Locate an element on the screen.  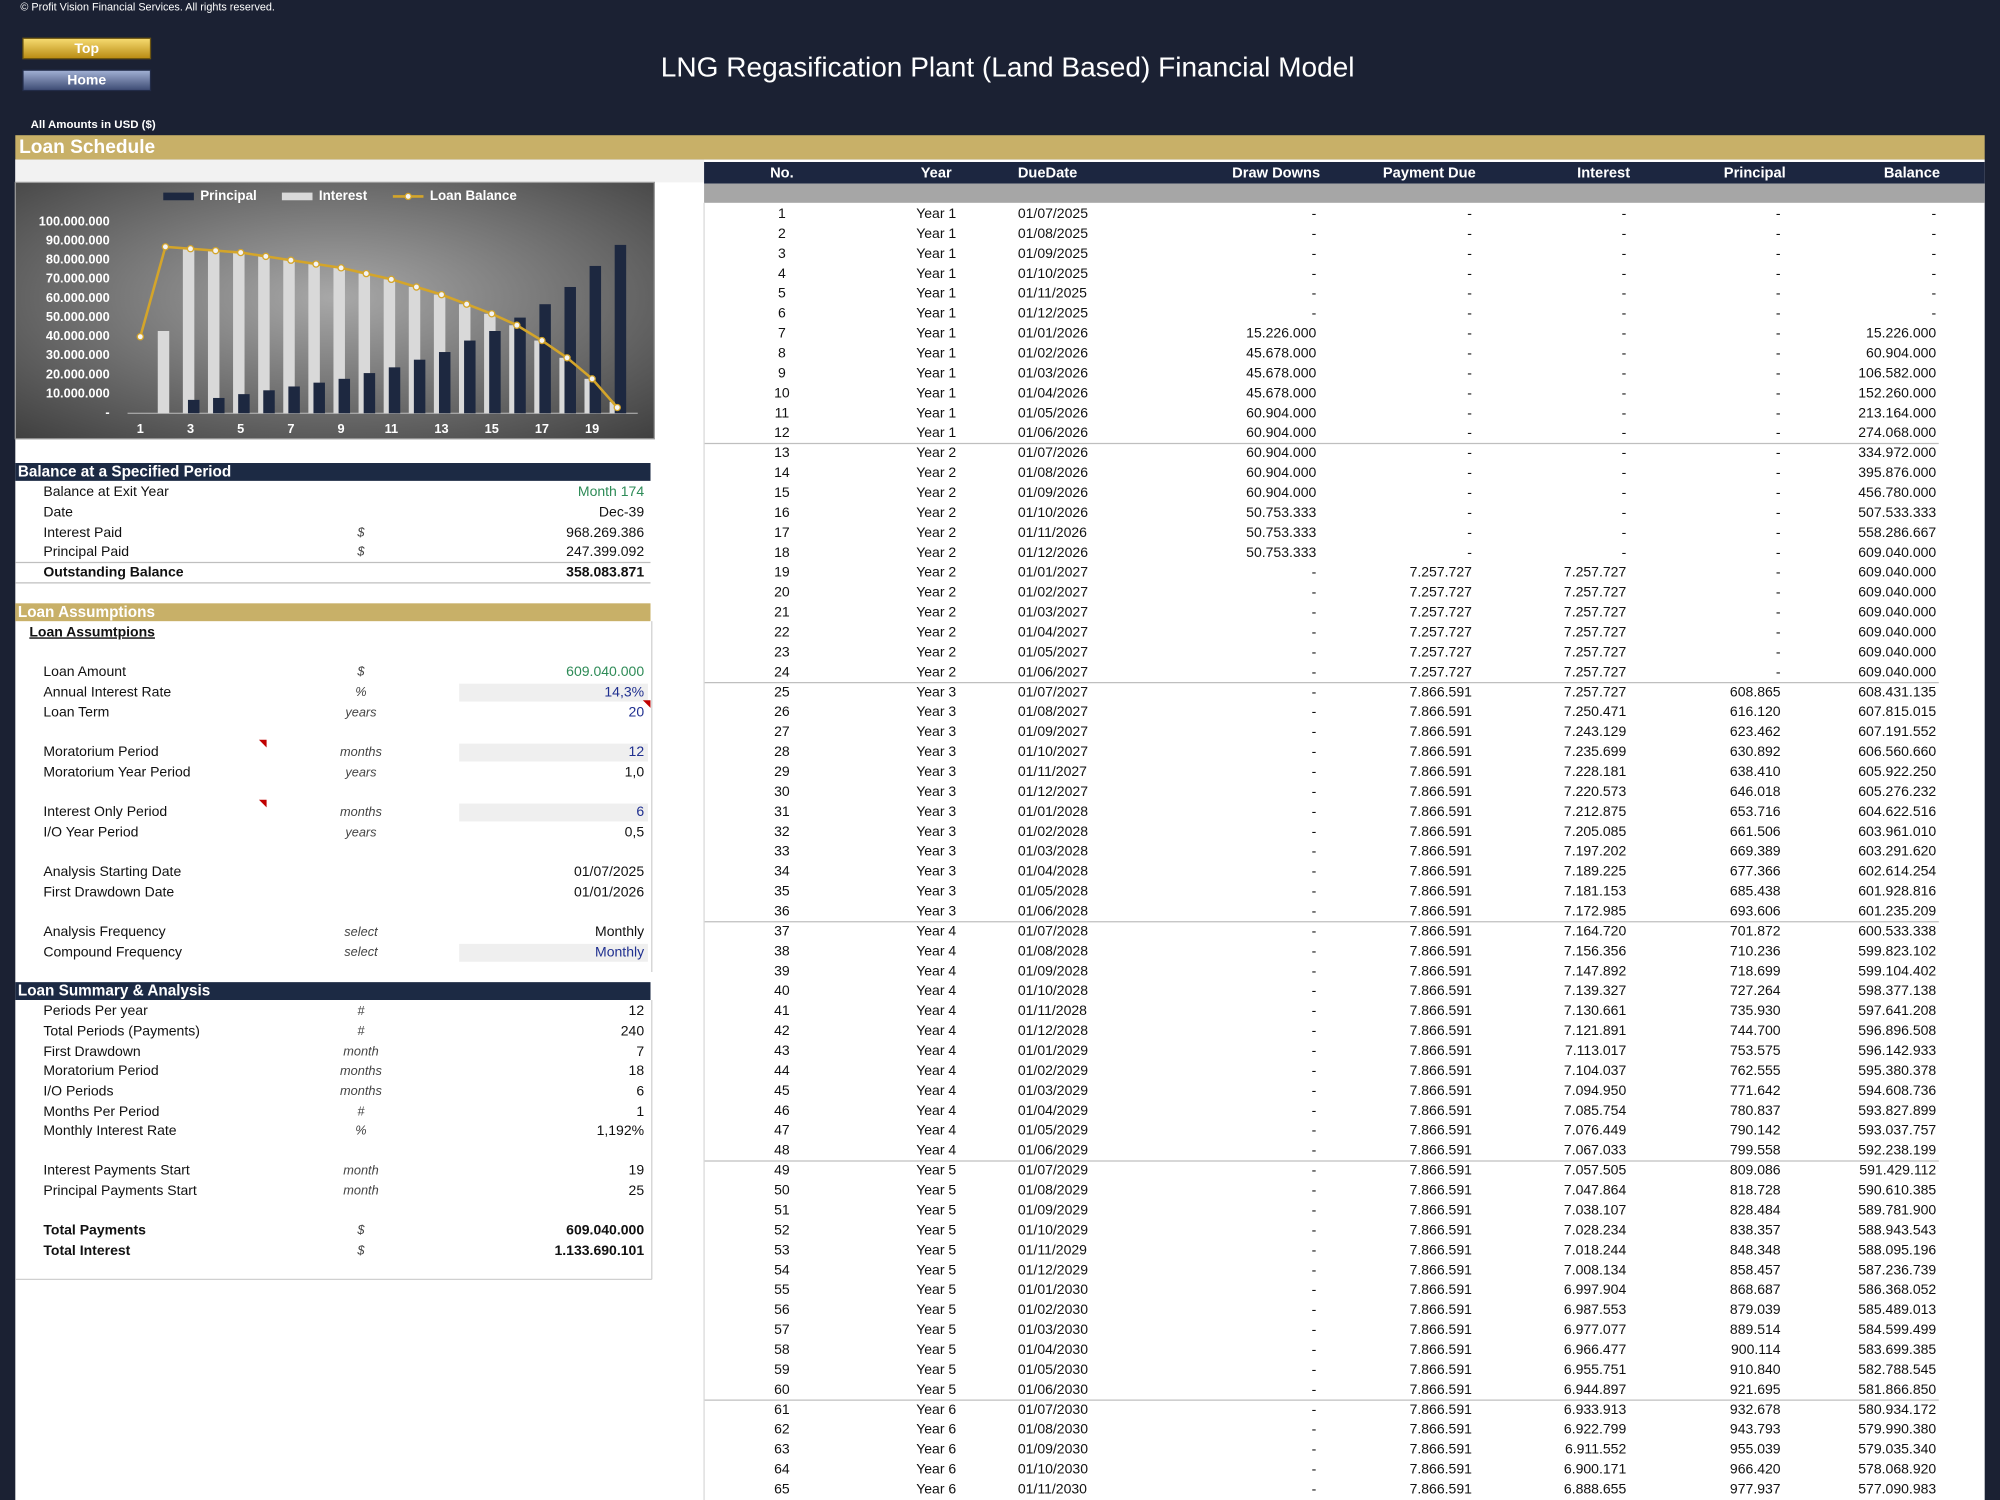
table-cell: 7.085.754 is located at coordinates (1595, 1110).